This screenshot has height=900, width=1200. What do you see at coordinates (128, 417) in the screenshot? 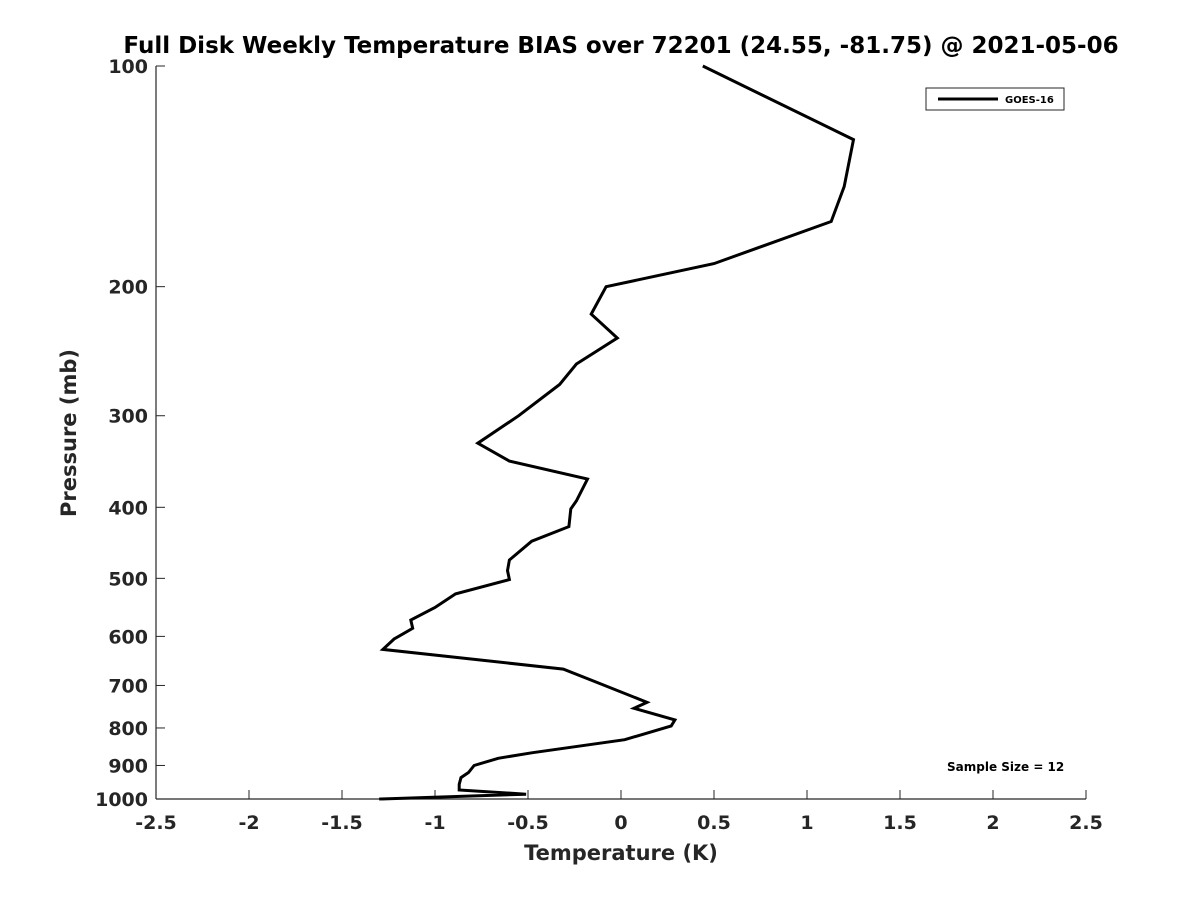
I see `y-tick-label: 300` at bounding box center [128, 417].